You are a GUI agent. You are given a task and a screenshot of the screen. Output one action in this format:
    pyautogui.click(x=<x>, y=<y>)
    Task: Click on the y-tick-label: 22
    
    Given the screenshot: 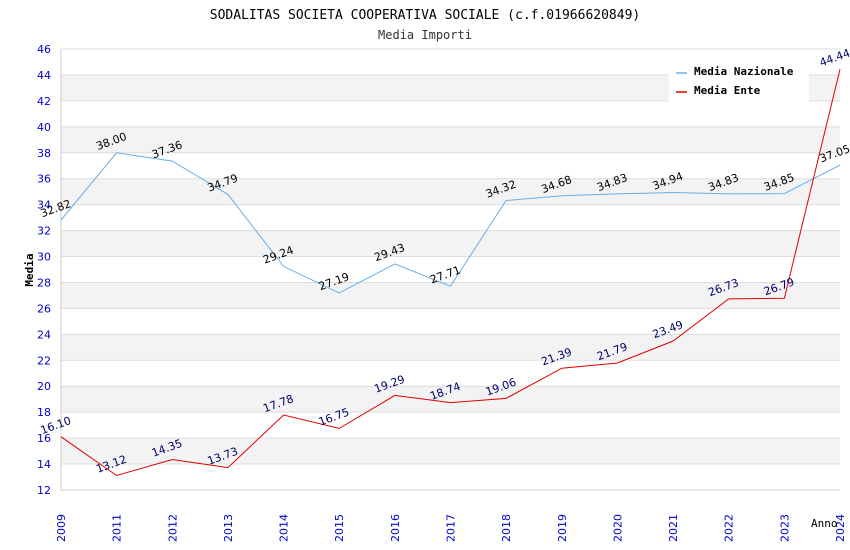 What is the action you would take?
    pyautogui.click(x=44, y=360)
    